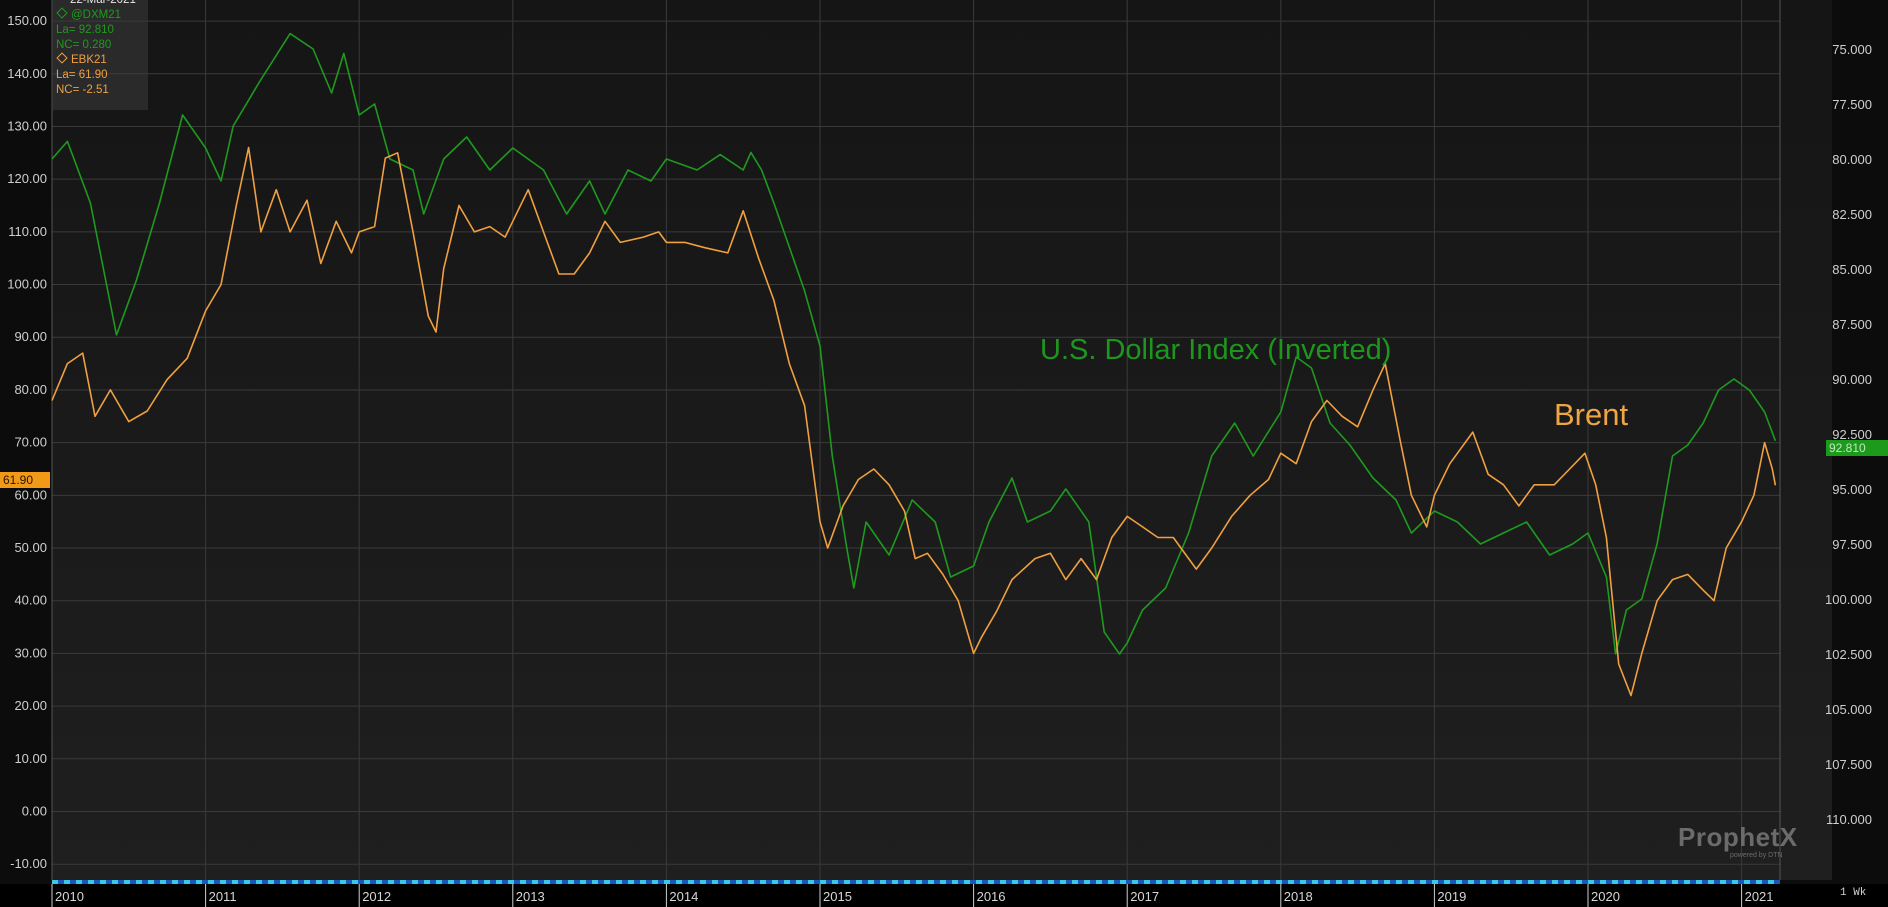 The image size is (1888, 907). Describe the element at coordinates (1591, 414) in the screenshot. I see `brent-annotation: Brent` at that location.